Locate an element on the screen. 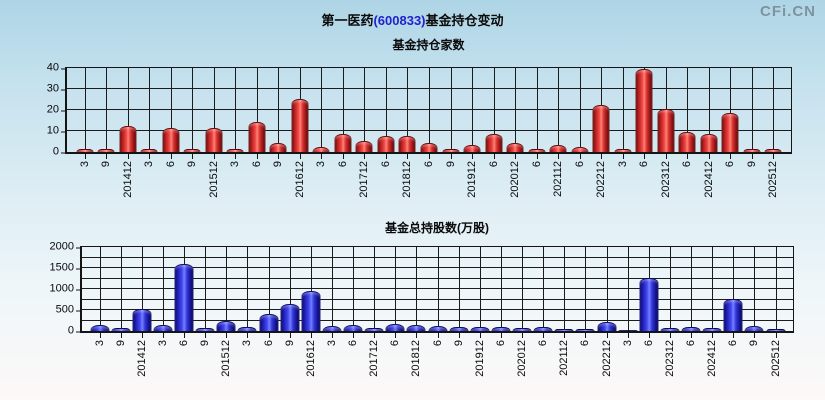  category-slot: 201612 is located at coordinates (300, 133).